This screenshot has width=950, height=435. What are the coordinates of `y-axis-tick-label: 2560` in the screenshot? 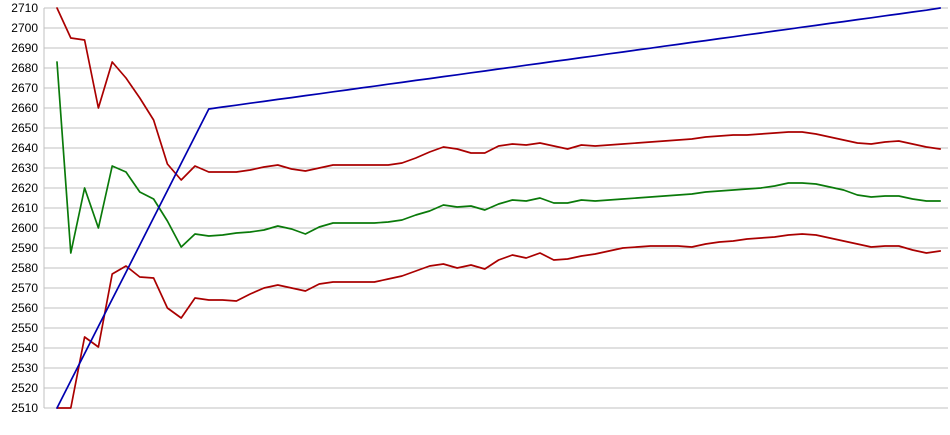 It's located at (24, 308).